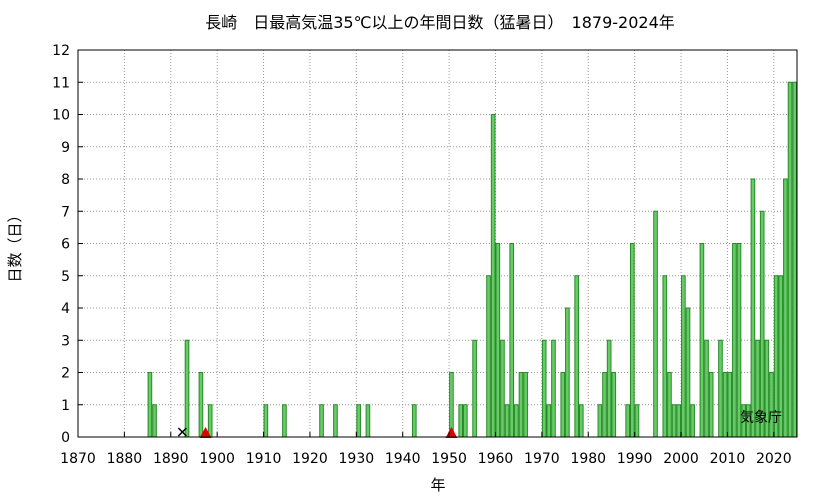  Describe the element at coordinates (317, 432) in the screenshot. I see `markers` at that location.